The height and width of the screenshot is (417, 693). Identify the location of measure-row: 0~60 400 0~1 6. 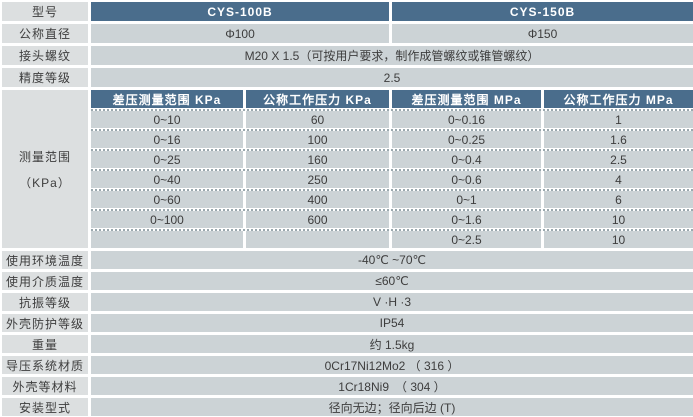
(392, 199).